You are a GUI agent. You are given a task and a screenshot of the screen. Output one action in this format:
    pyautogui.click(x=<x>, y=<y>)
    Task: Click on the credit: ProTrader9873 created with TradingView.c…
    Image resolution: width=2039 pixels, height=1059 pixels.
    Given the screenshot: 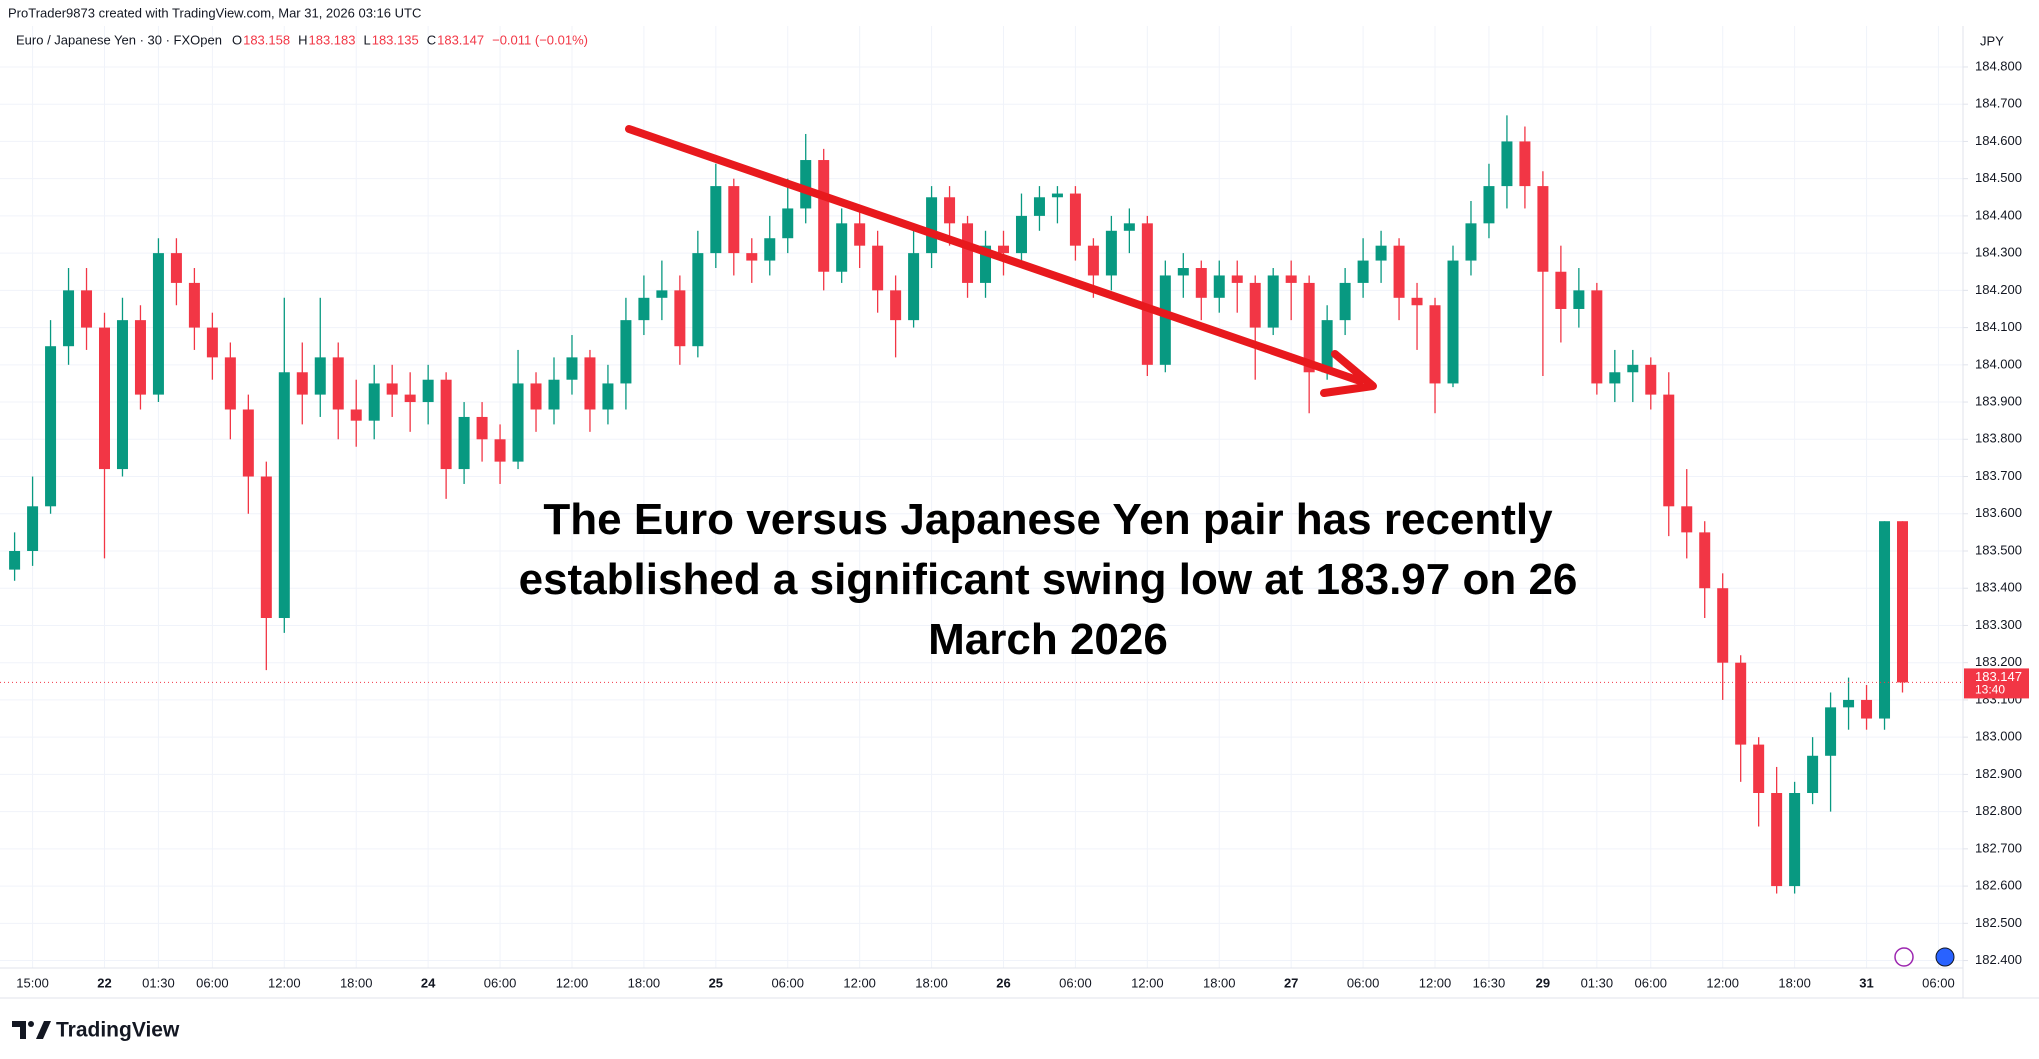 What is the action you would take?
    pyautogui.click(x=214, y=12)
    